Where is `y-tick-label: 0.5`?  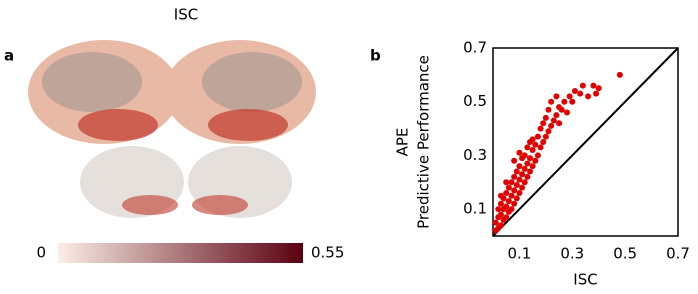 y-tick-label: 0.5 is located at coordinates (475, 101).